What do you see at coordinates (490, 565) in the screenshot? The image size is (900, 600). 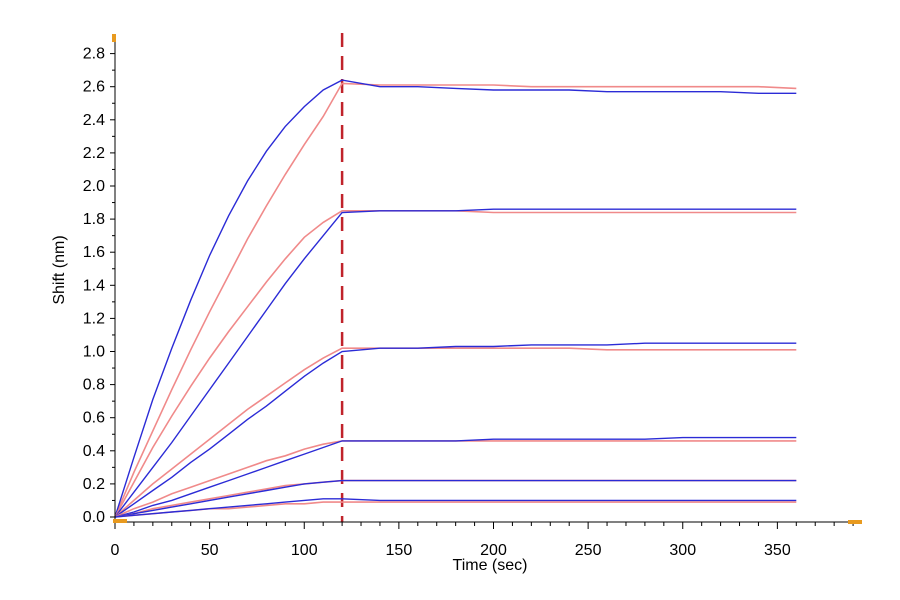 I see `x-axis-title: Time (sec)` at bounding box center [490, 565].